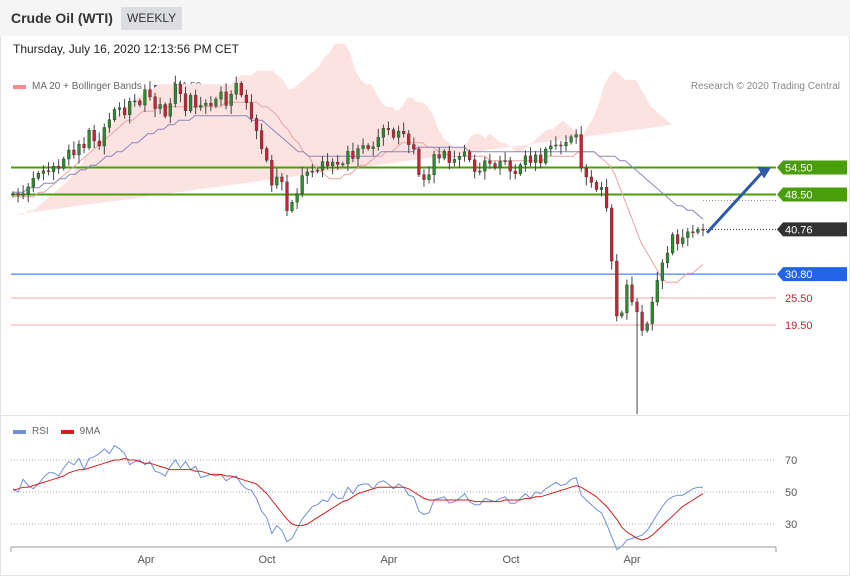  What do you see at coordinates (799, 326) in the screenshot?
I see `support-tag-label: 19.50` at bounding box center [799, 326].